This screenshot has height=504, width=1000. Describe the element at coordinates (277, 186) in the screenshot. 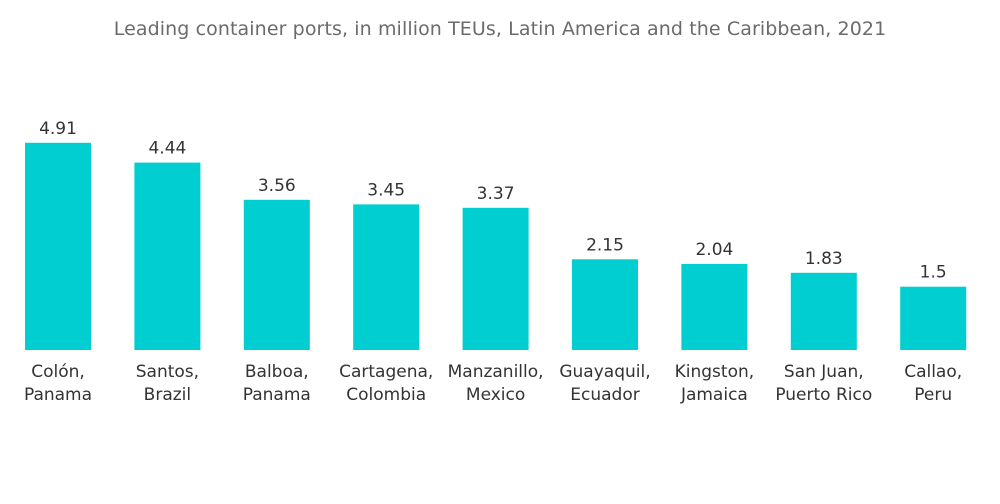

I see `data-label: 3.56` at that location.